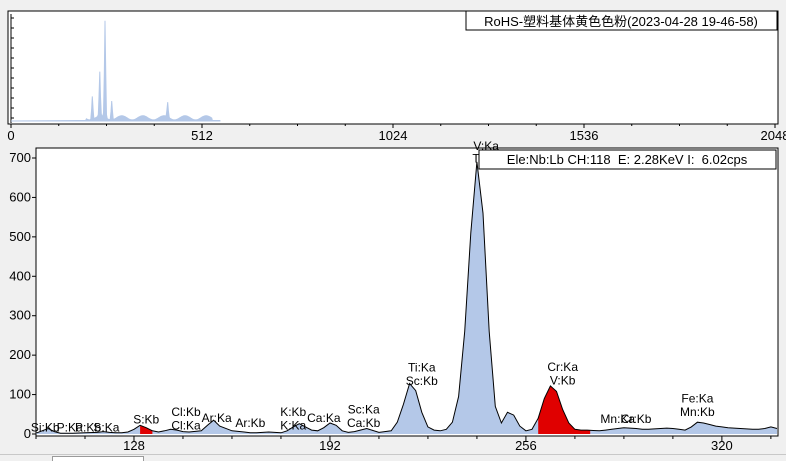 Image resolution: width=786 pixels, height=461 pixels. What do you see at coordinates (773, 135) in the screenshot?
I see `overview-x-tick-label: 2048` at bounding box center [773, 135].